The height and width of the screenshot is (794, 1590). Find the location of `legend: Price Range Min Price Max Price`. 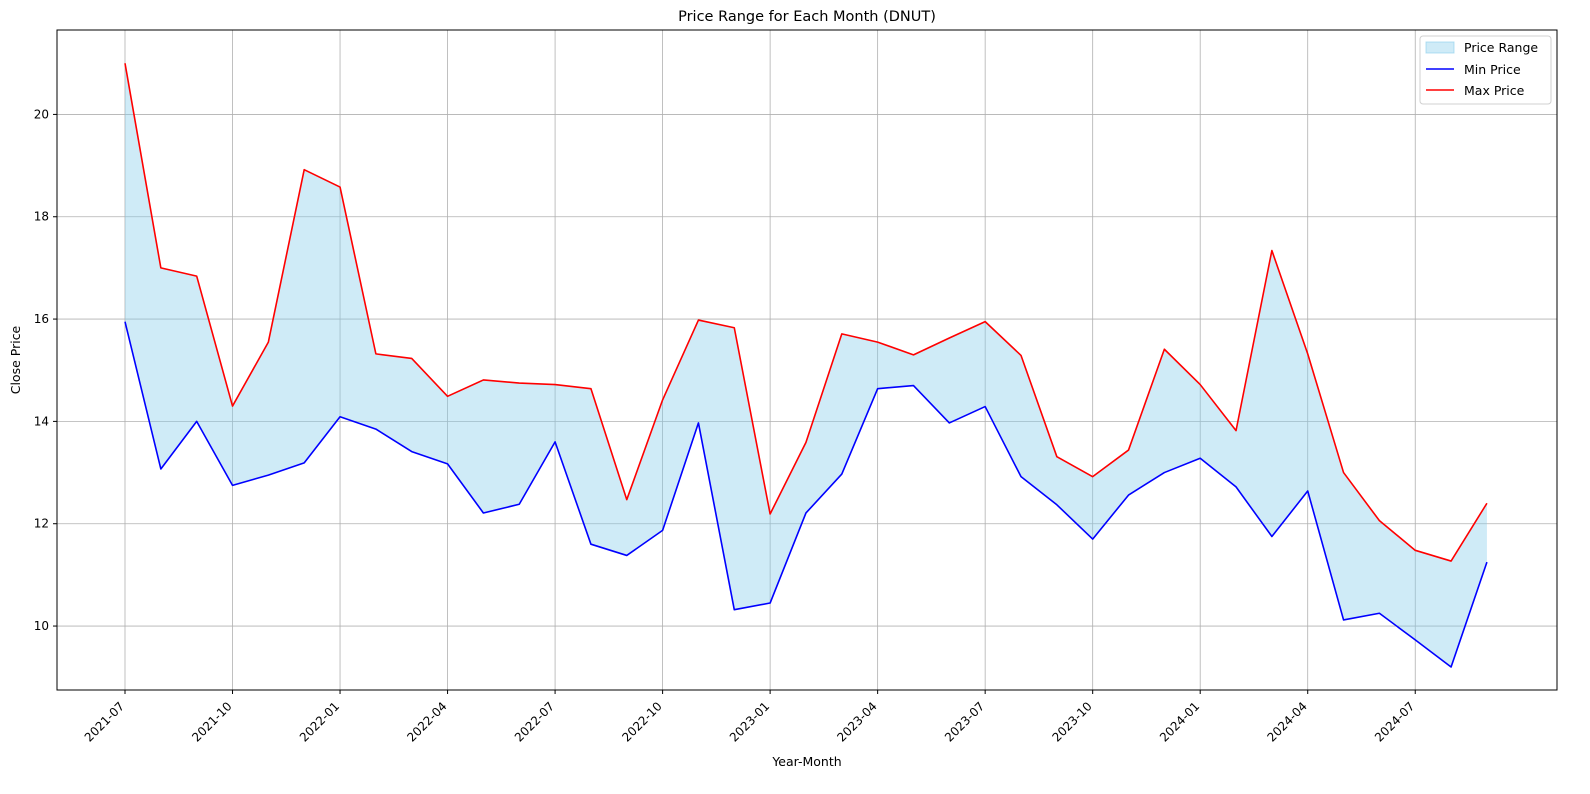

legend: Price Range Min Price Max Price is located at coordinates (1485, 70).